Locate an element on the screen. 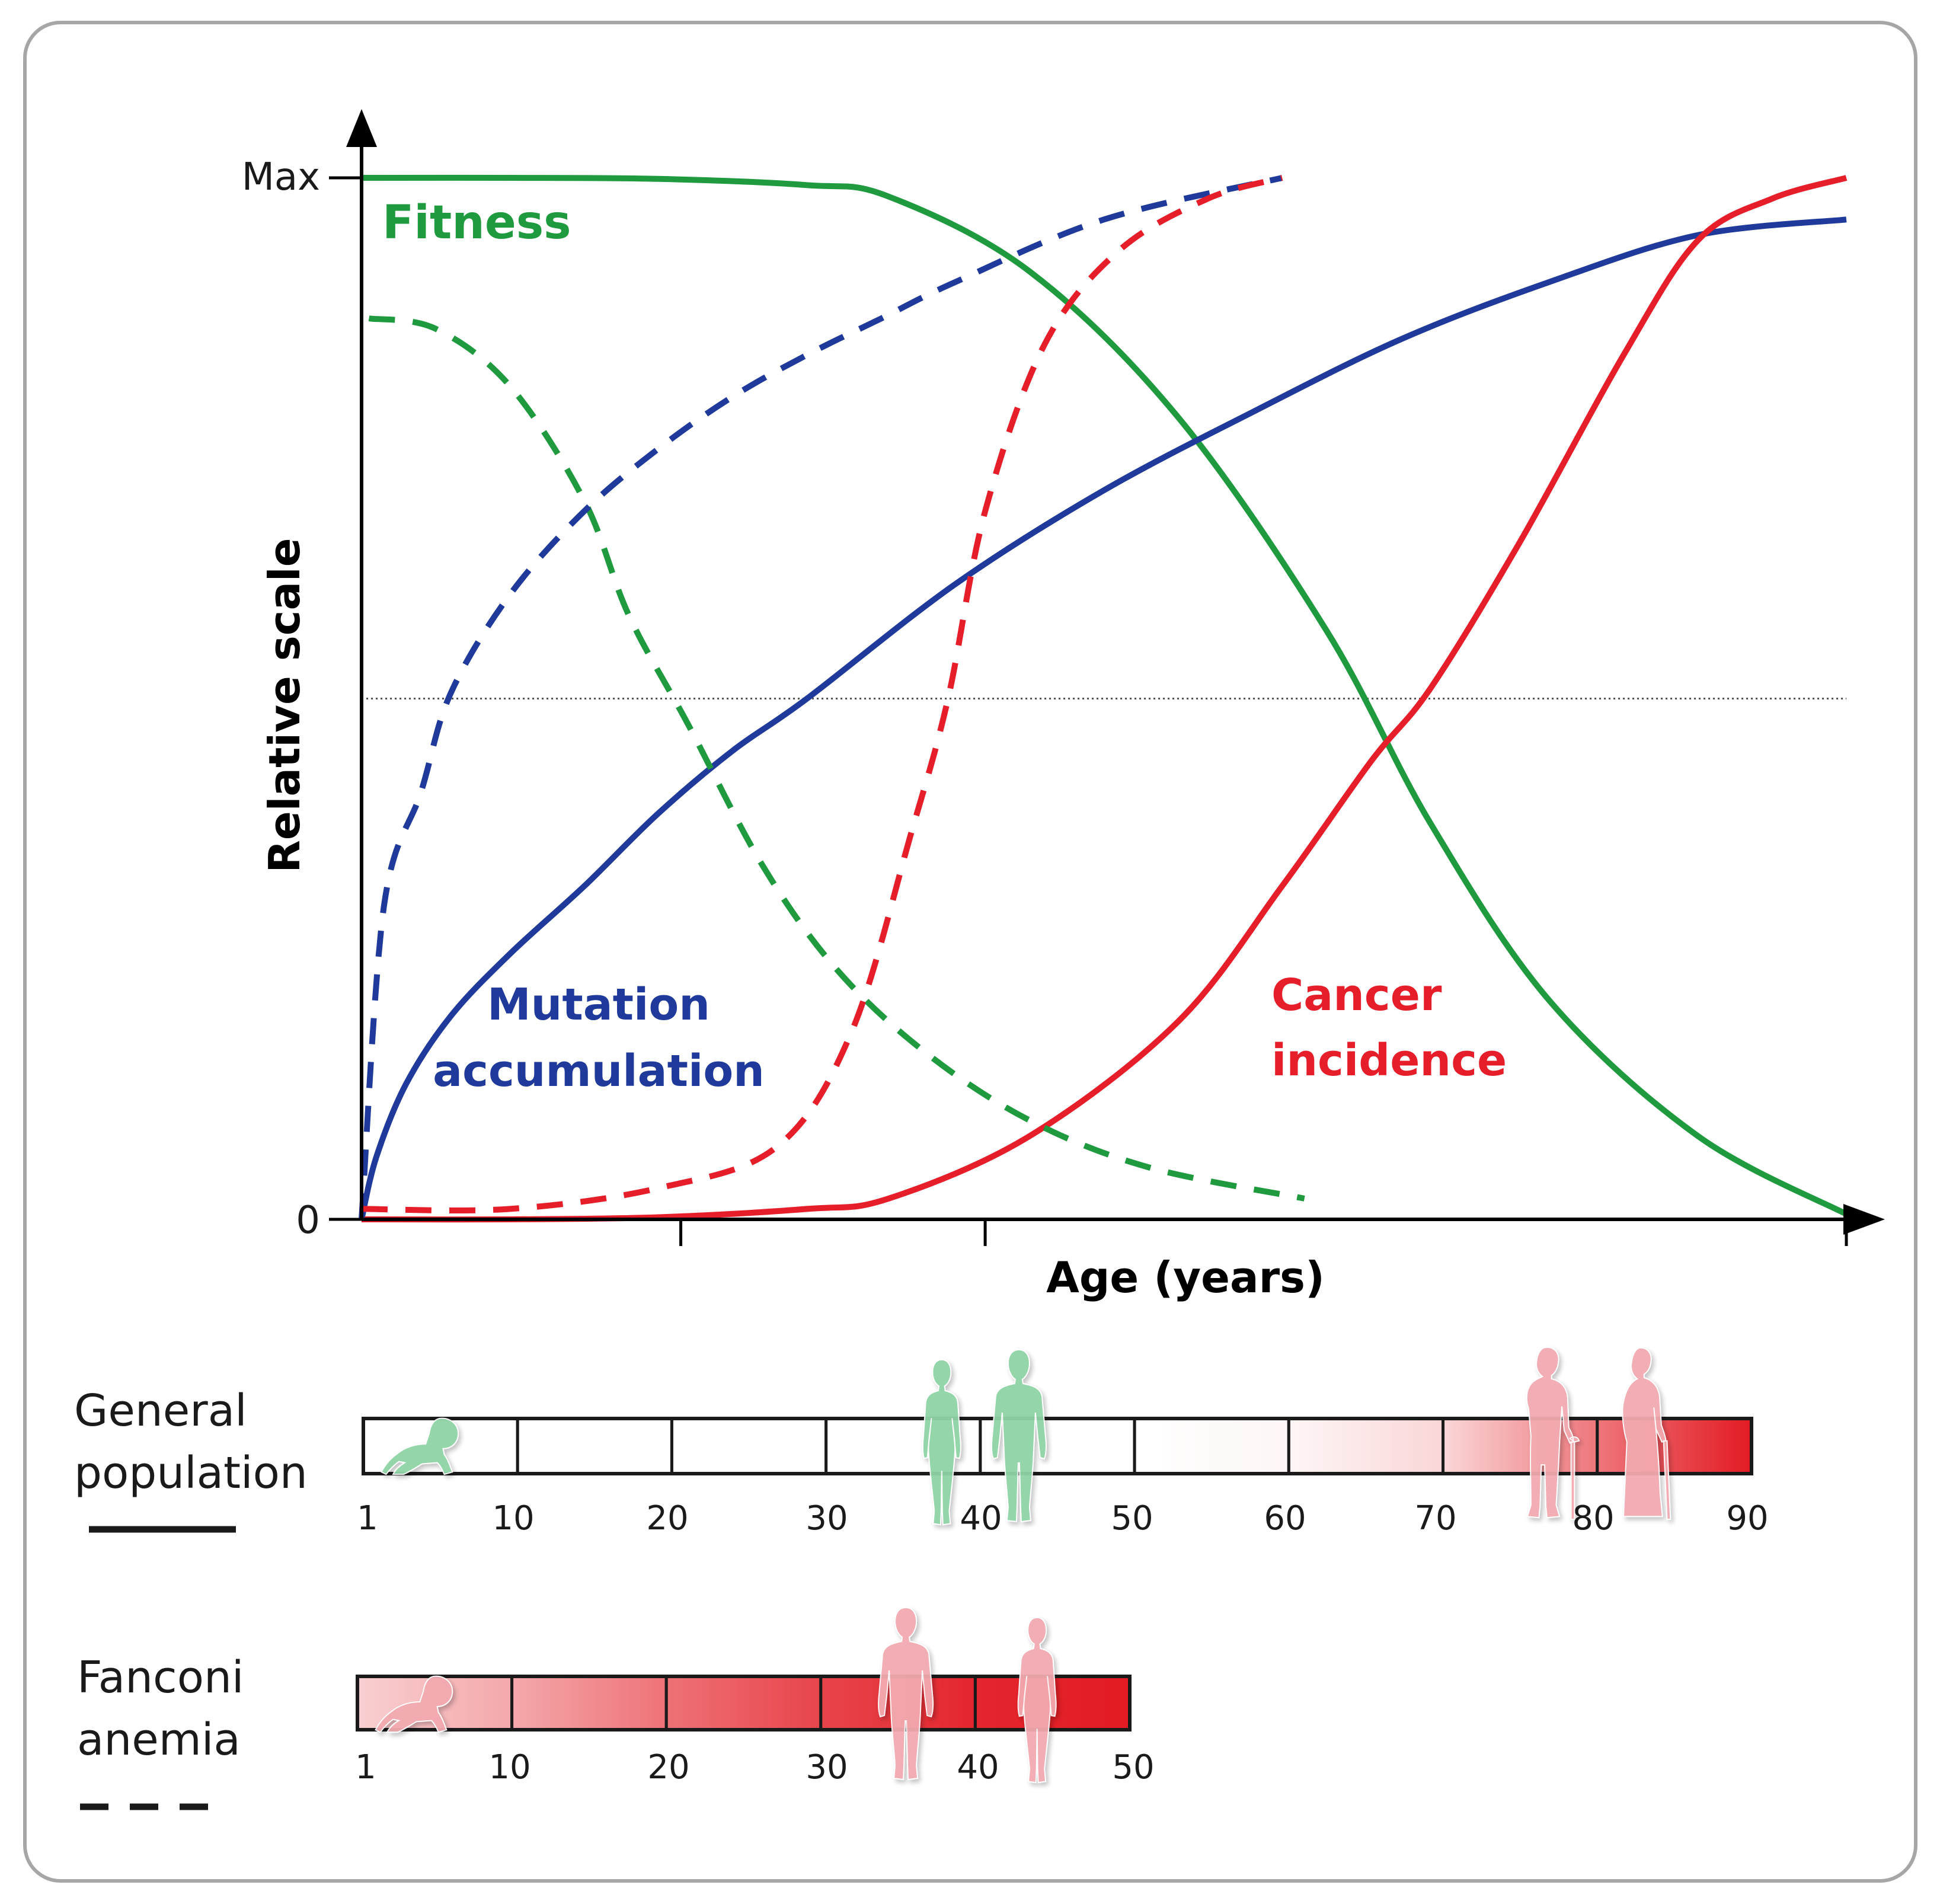 The width and height of the screenshot is (1940, 1904). fanconi-timeline: 1 10 20 30 40 50 is located at coordinates (755, 1696).